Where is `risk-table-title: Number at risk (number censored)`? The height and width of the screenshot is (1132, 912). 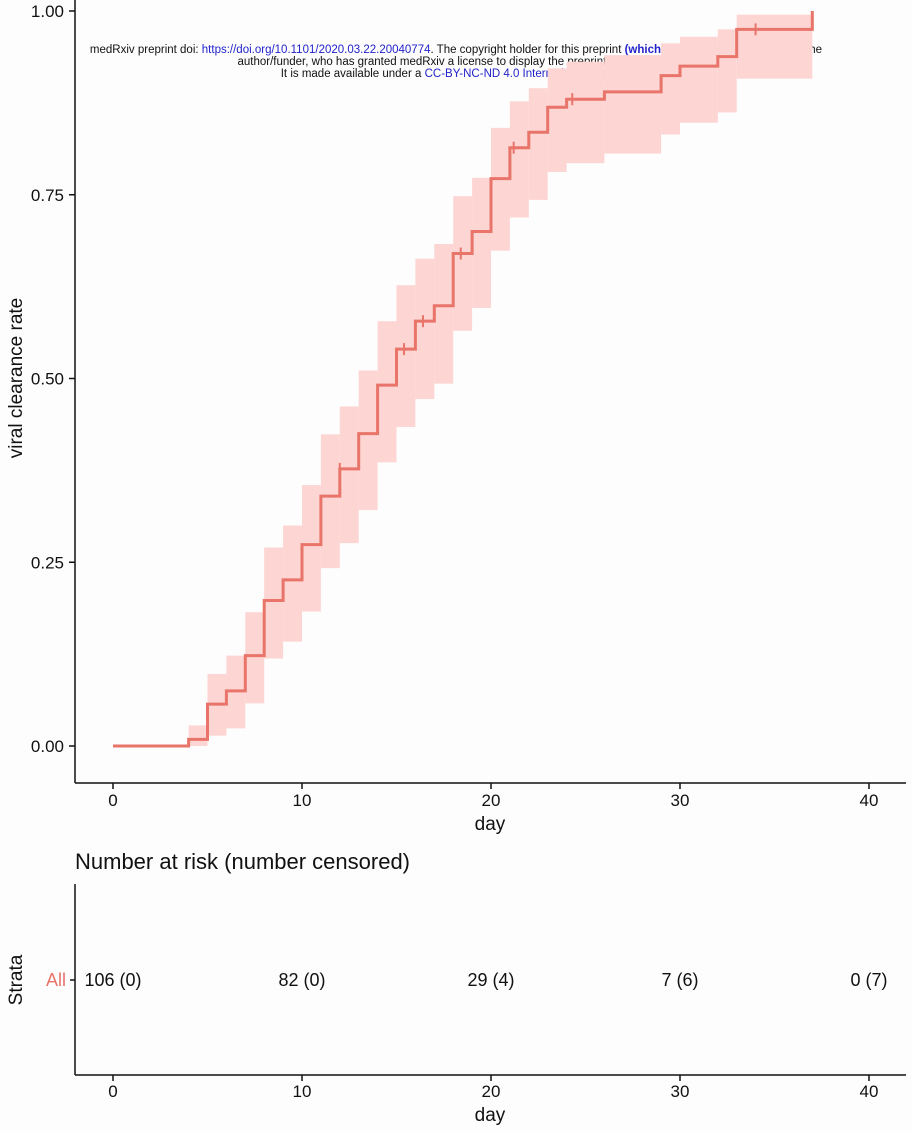 risk-table-title: Number at risk (number censored) is located at coordinates (242, 861).